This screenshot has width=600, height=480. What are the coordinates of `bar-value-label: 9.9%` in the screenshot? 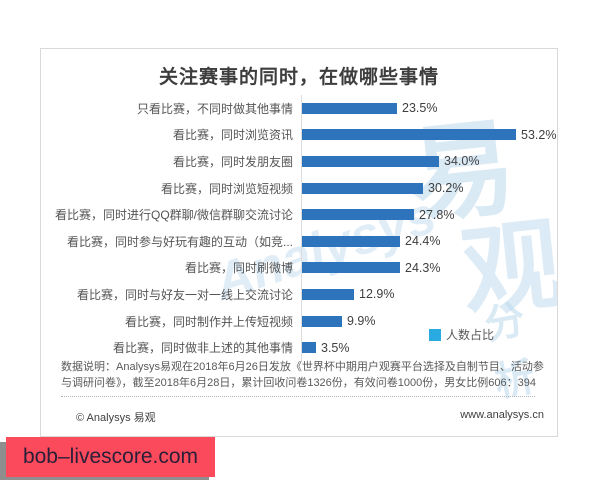 It's located at (361, 321).